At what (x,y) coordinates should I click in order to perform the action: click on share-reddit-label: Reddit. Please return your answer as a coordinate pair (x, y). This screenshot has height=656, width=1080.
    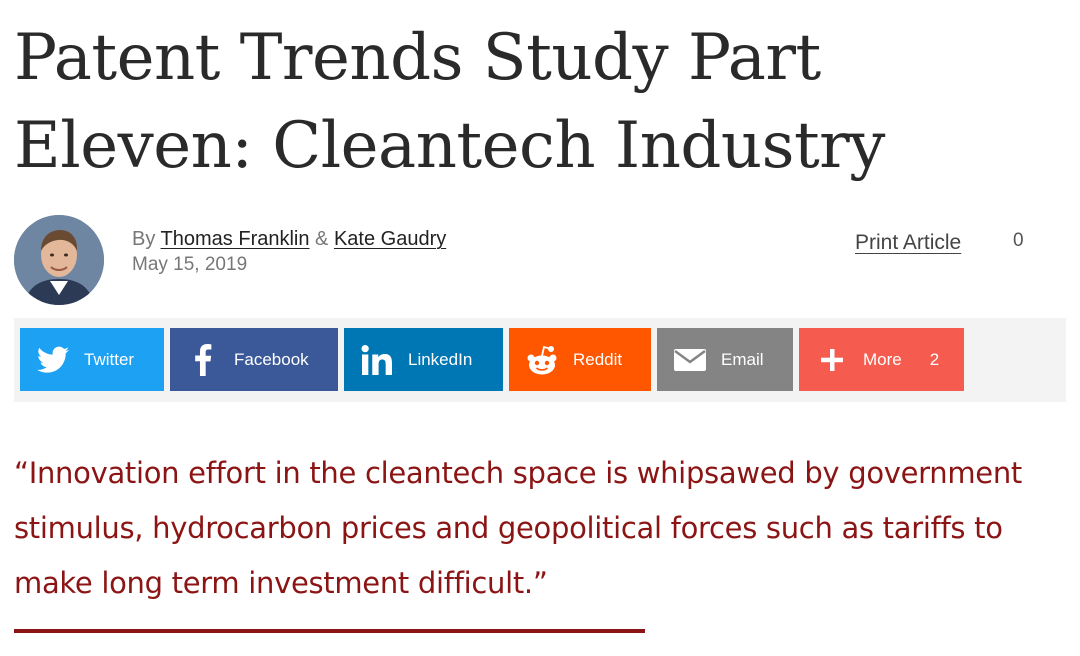
    Looking at the image, I should click on (598, 359).